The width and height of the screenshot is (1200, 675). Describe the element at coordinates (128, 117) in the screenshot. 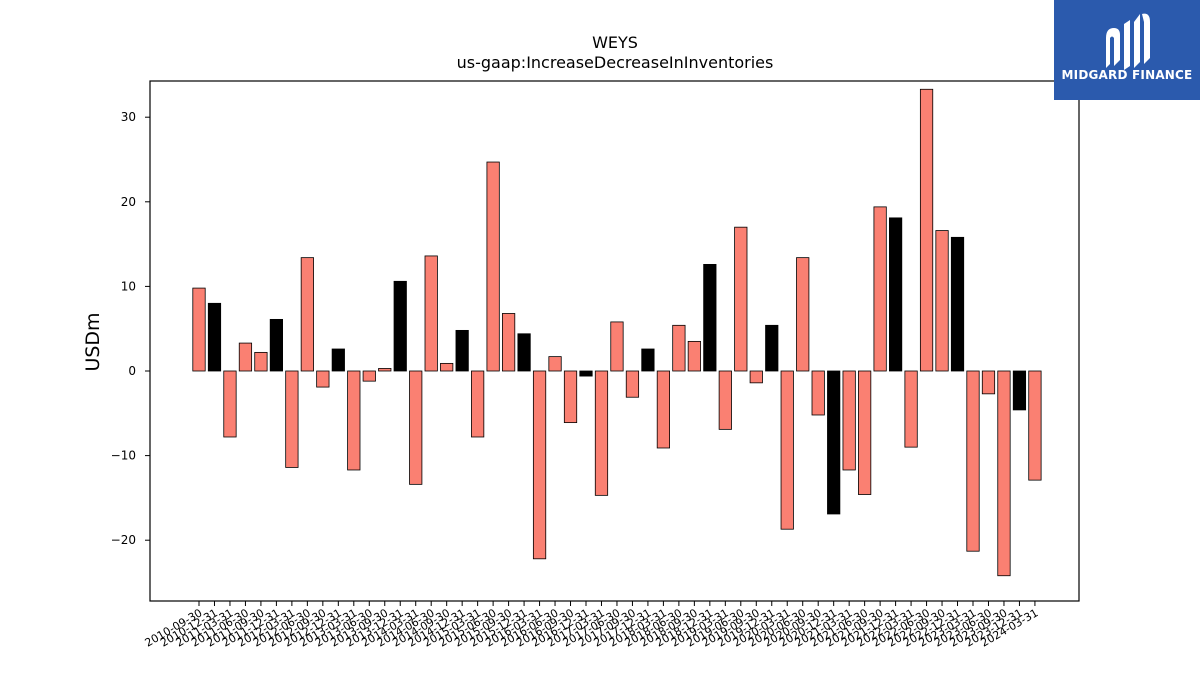

I see `y-tick-label-30: 30` at that location.